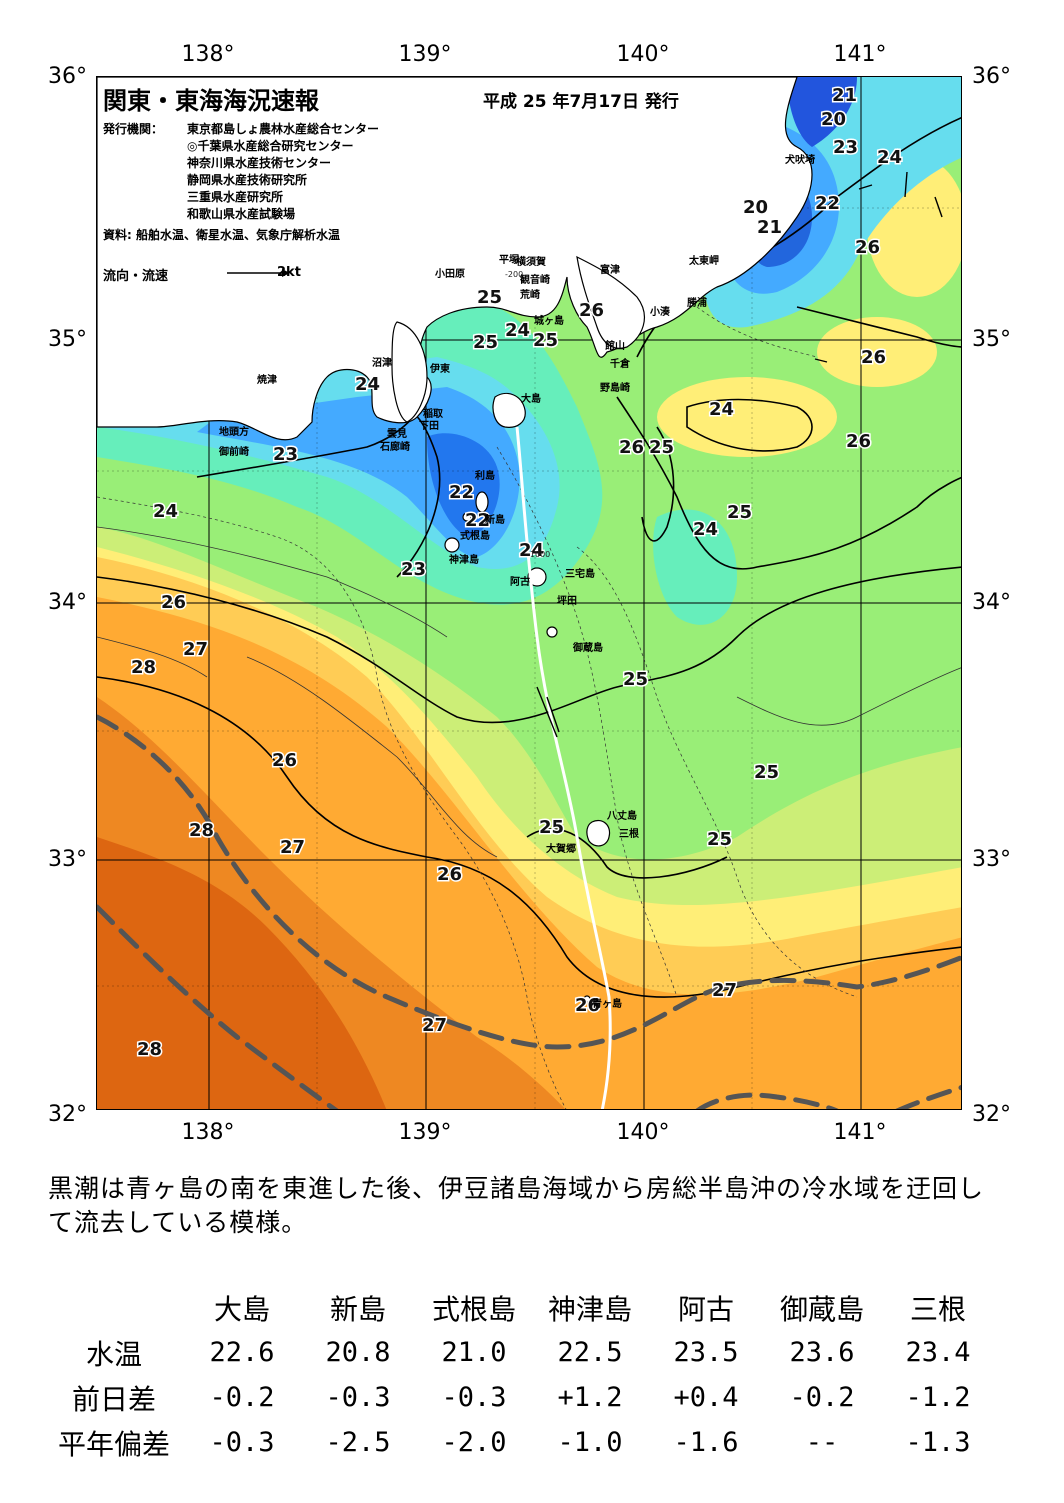 This screenshot has width=1064, height=1503. Describe the element at coordinates (587, 647) in the screenshot. I see `place-name-label: 御蔵島` at that location.